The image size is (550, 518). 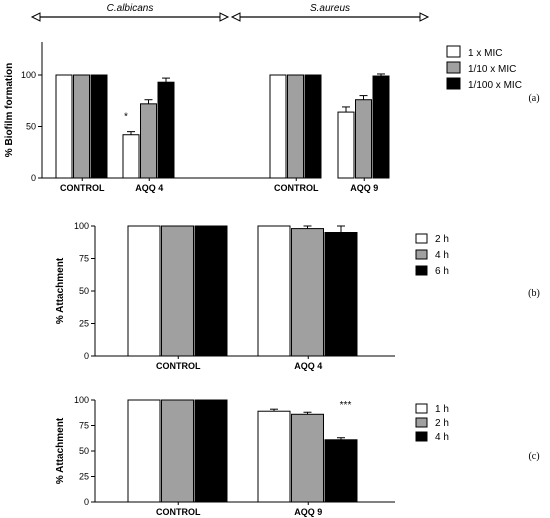 What do you see at coordinates (485, 53) in the screenshot?
I see `legend-label: 1 x MIC` at bounding box center [485, 53].